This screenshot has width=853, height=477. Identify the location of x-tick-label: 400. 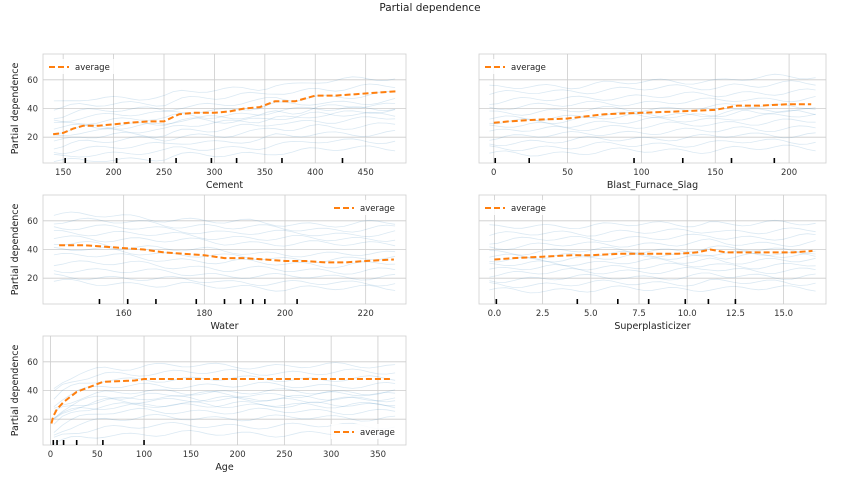
(315, 173).